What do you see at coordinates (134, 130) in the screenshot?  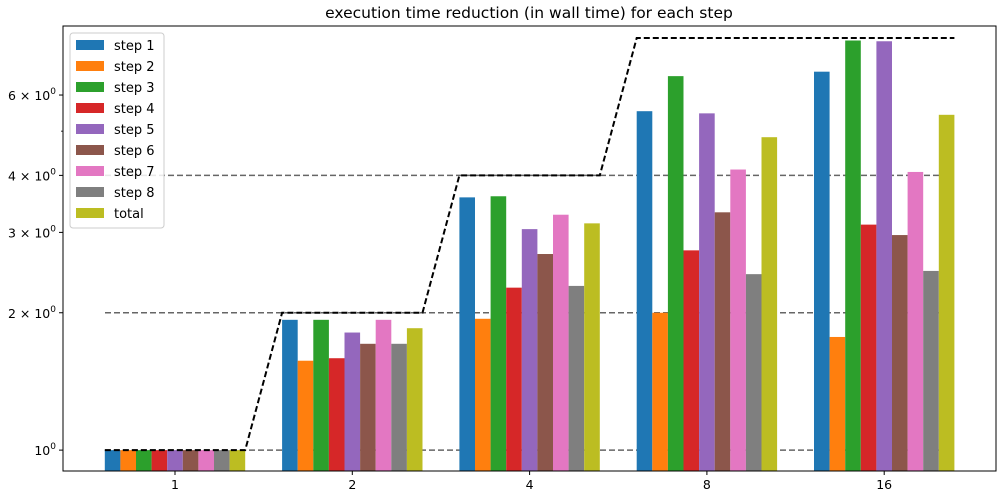 I see `legend-label: step 5` at bounding box center [134, 130].